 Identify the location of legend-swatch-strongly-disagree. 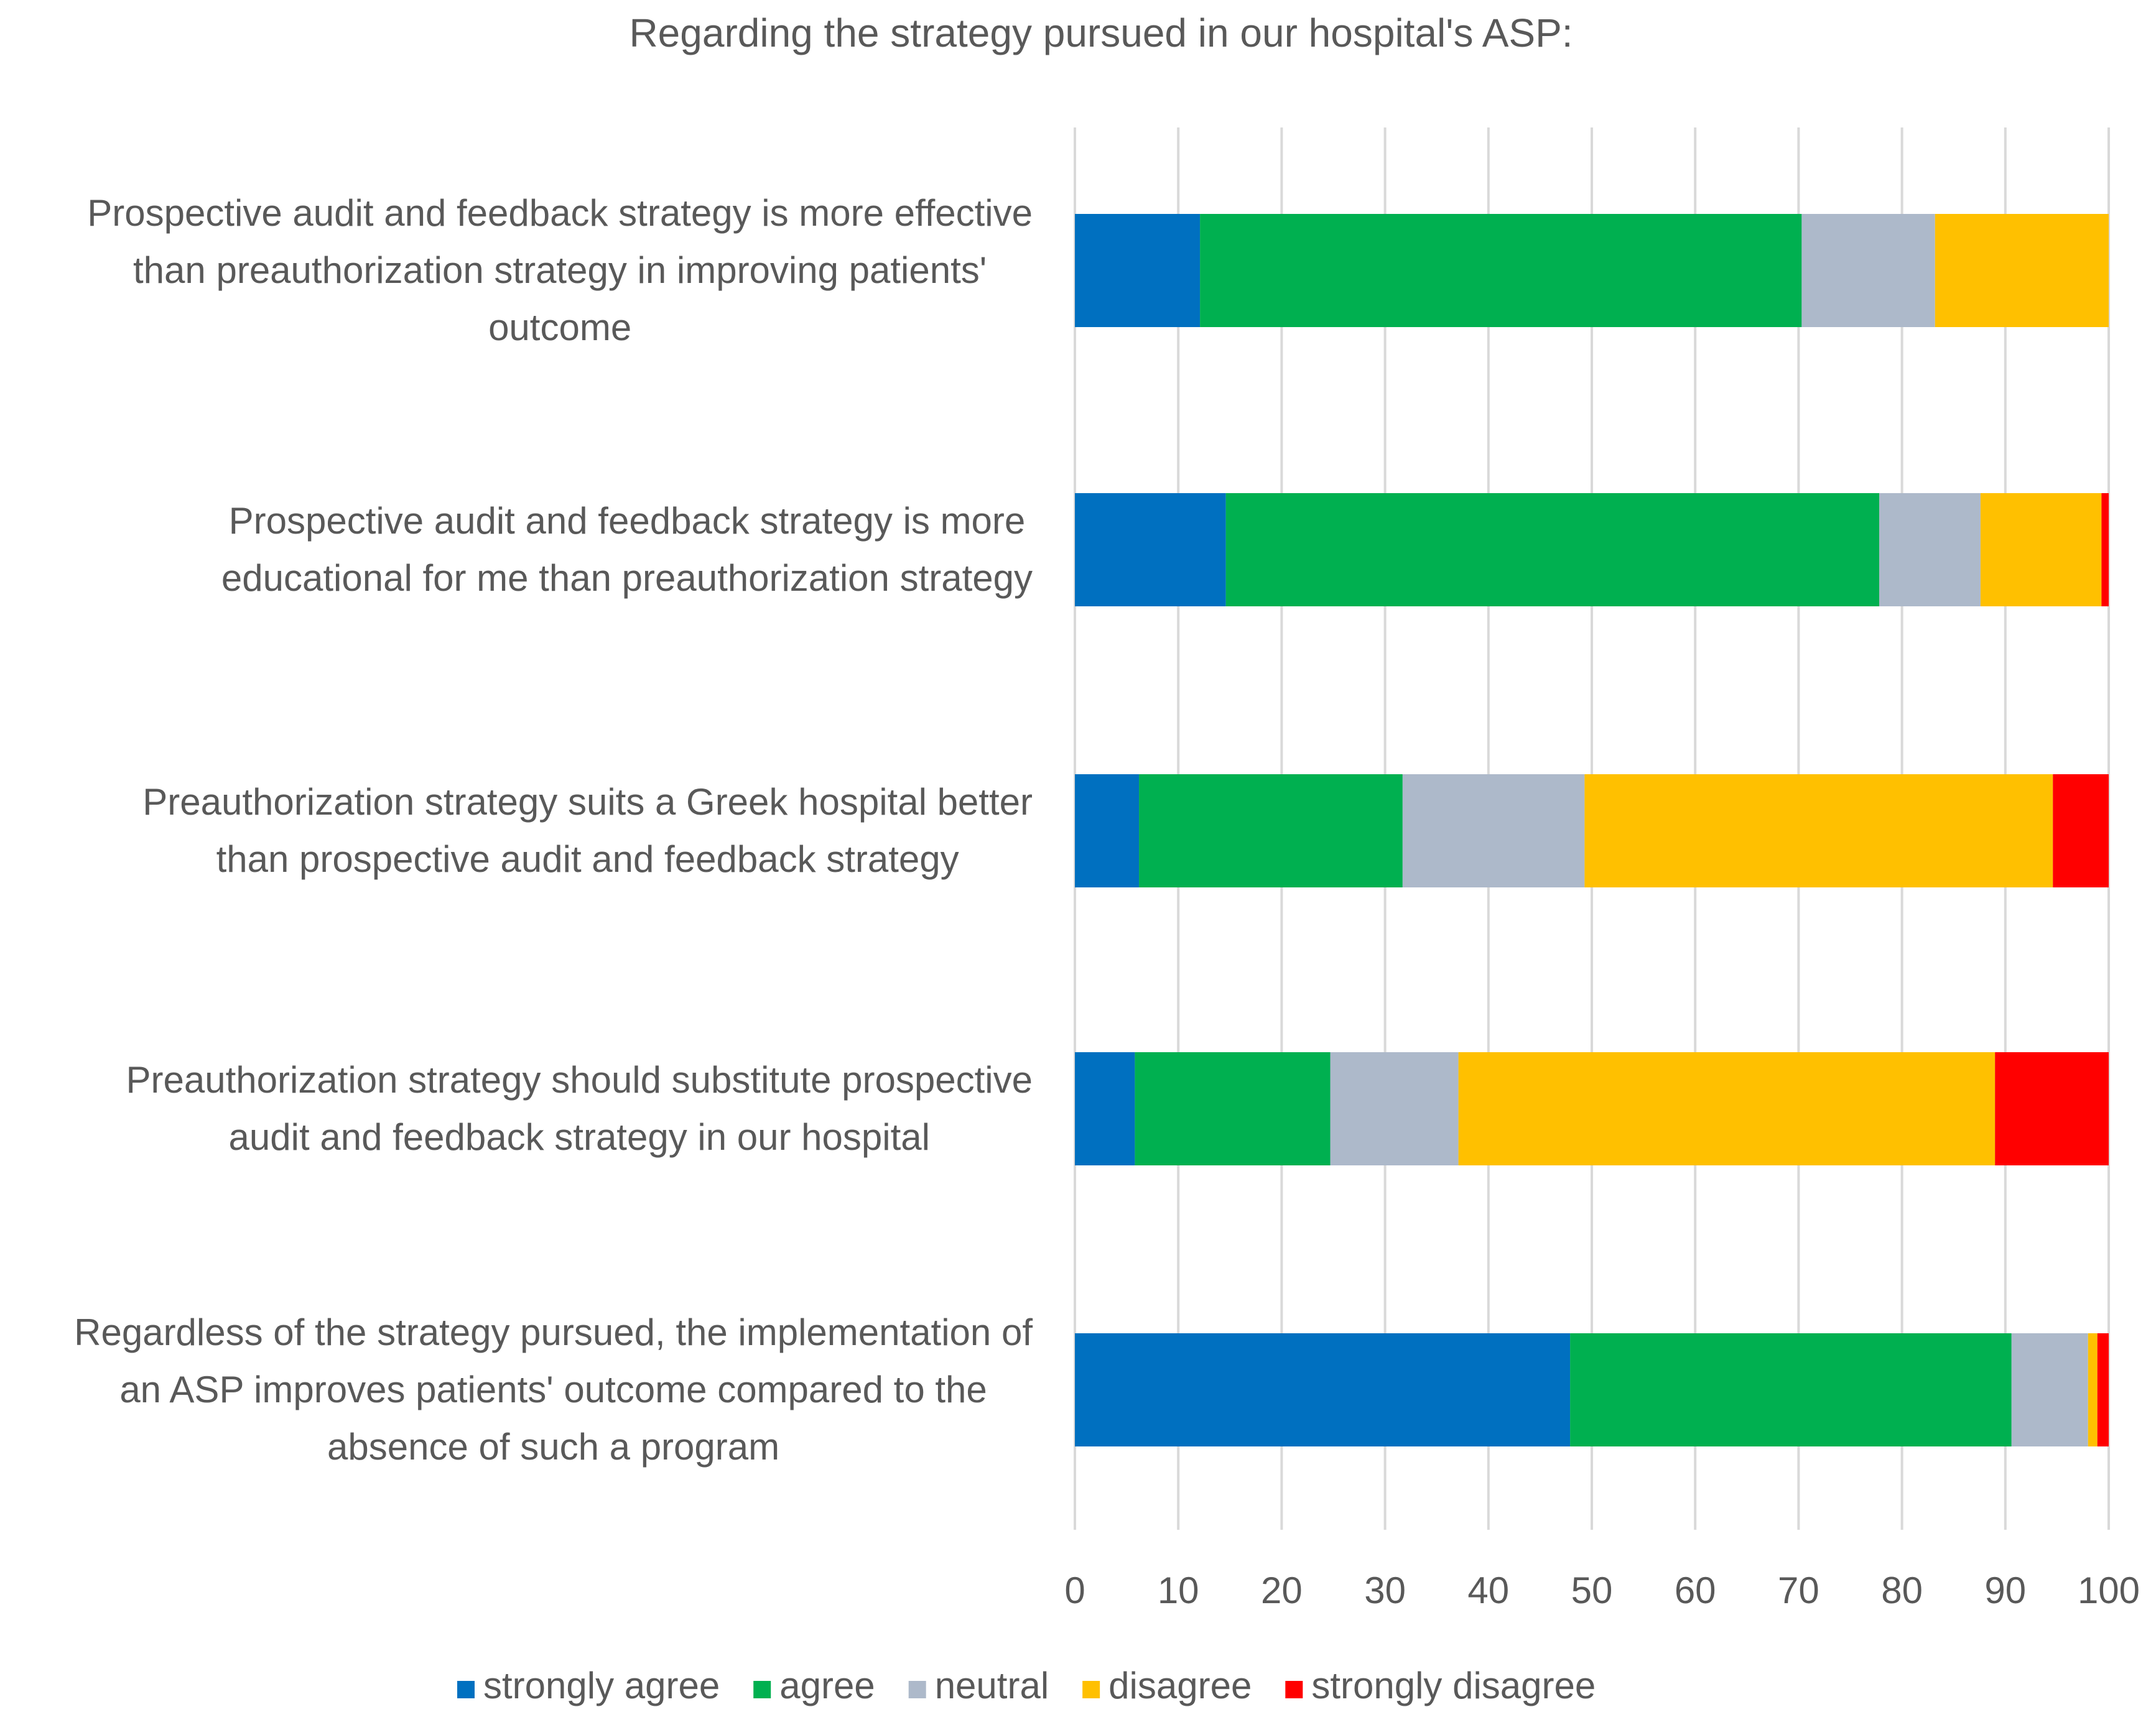
(1294, 1689).